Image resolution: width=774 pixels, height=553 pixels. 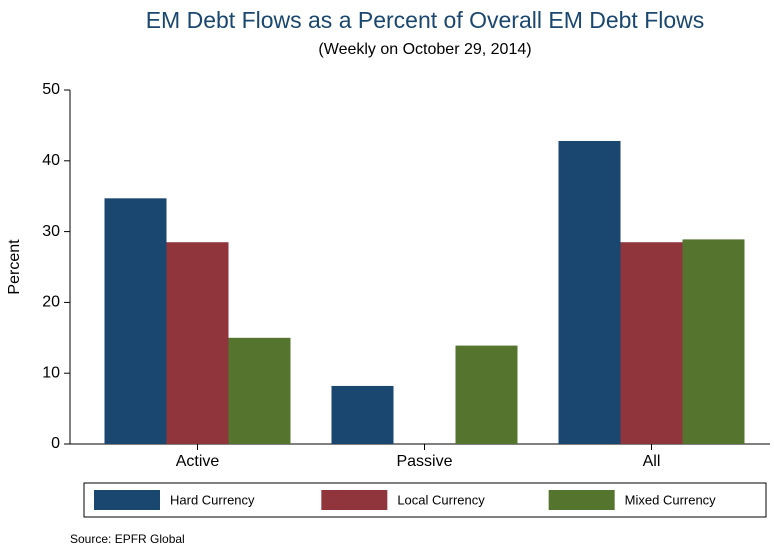 I want to click on chart-subtitle: (Weekly on October 29, 2014), so click(x=424, y=49).